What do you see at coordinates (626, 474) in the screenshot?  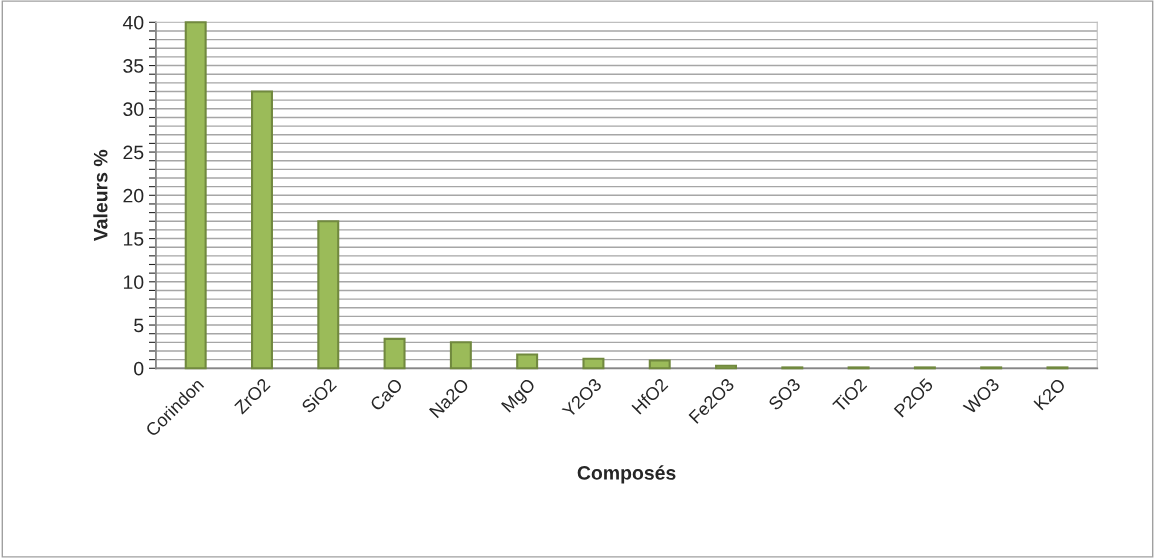 I see `x-axis-title: Composés` at bounding box center [626, 474].